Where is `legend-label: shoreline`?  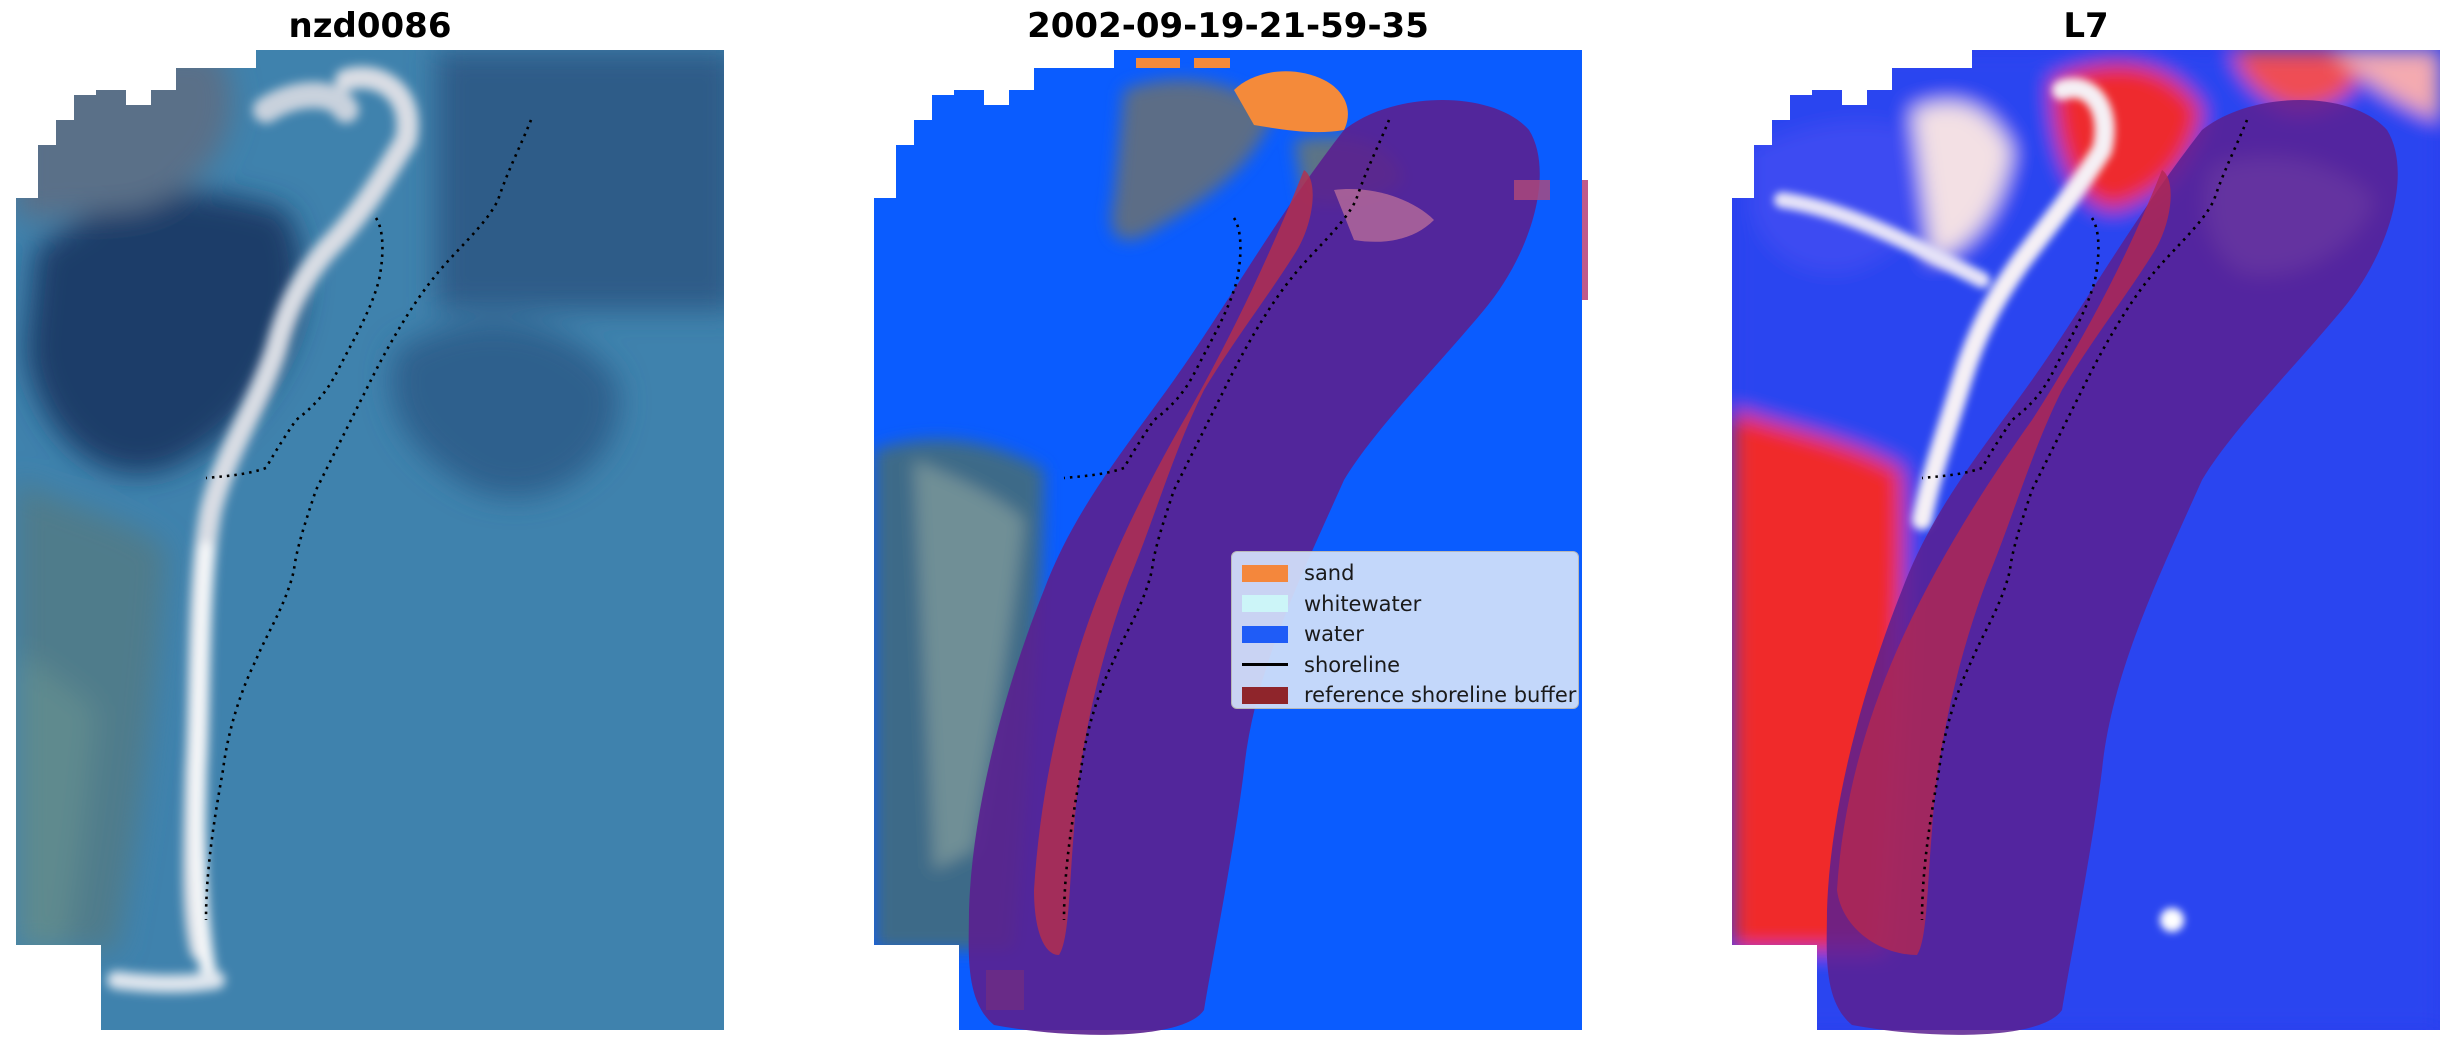 legend-label: shoreline is located at coordinates (1352, 664).